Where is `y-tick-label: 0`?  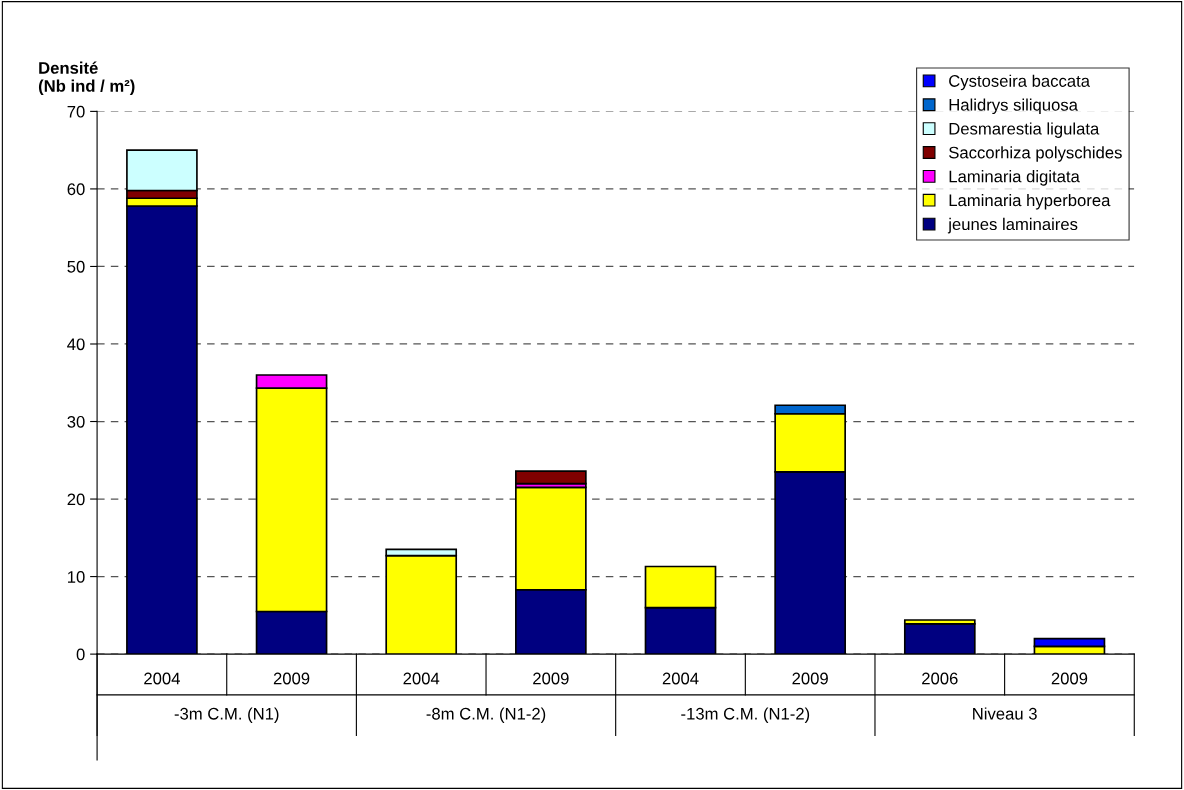
y-tick-label: 0 is located at coordinates (80, 654).